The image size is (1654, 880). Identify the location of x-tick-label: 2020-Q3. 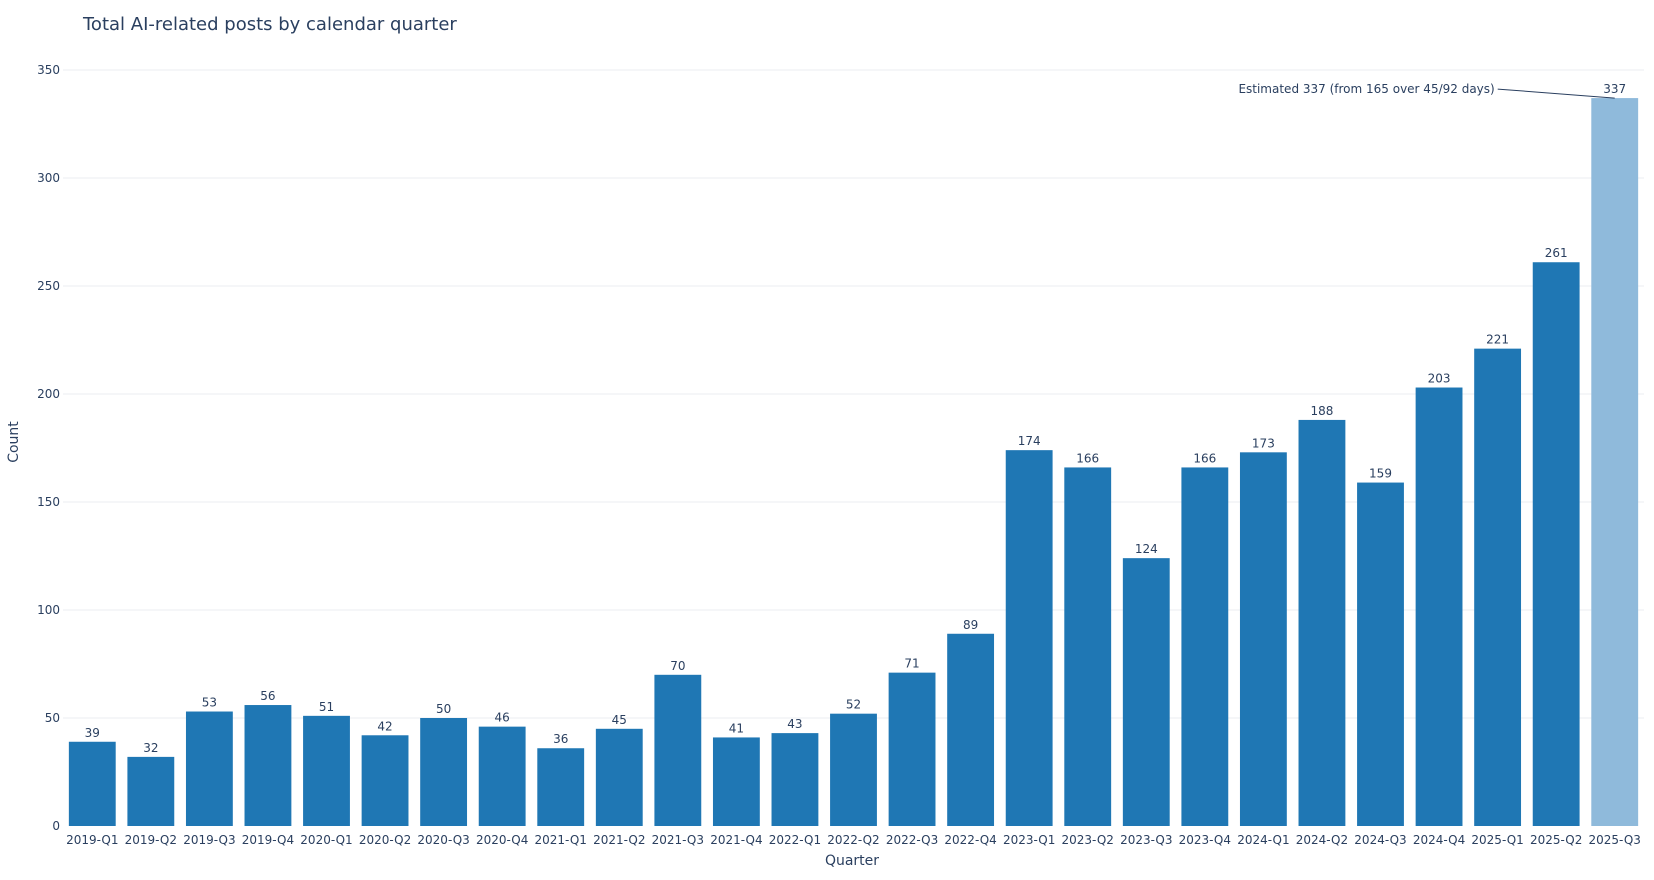
(443, 840).